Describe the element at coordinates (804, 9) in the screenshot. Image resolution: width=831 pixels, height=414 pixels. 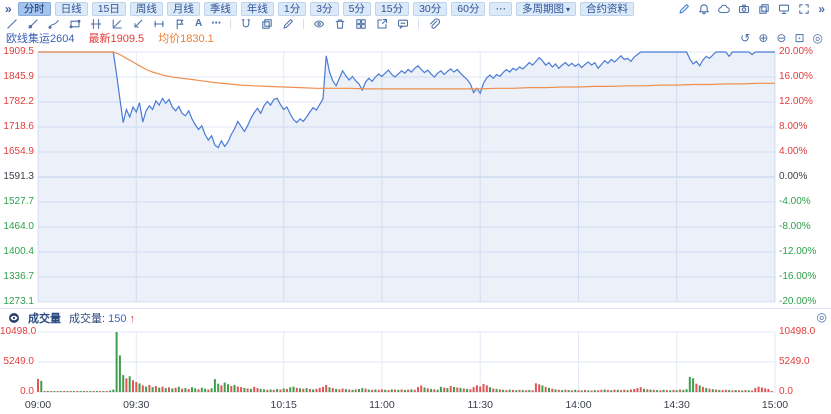
I see `fullscreen-icon` at that location.